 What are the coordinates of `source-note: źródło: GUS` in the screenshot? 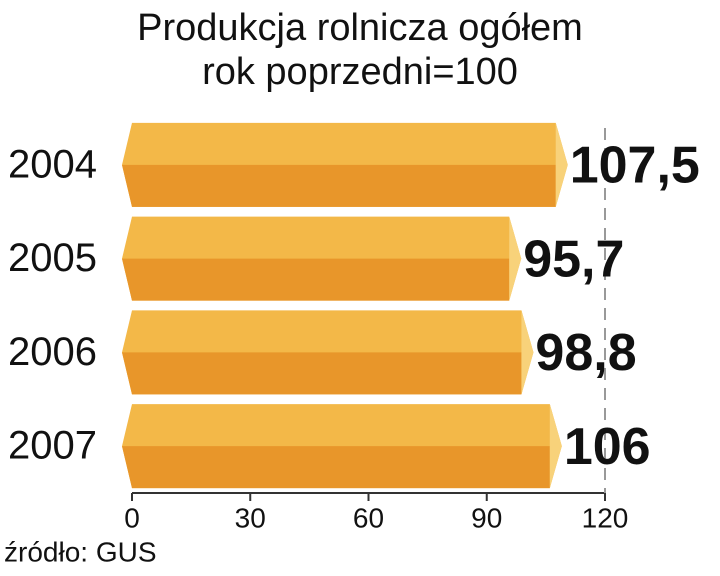 It's located at (80, 551).